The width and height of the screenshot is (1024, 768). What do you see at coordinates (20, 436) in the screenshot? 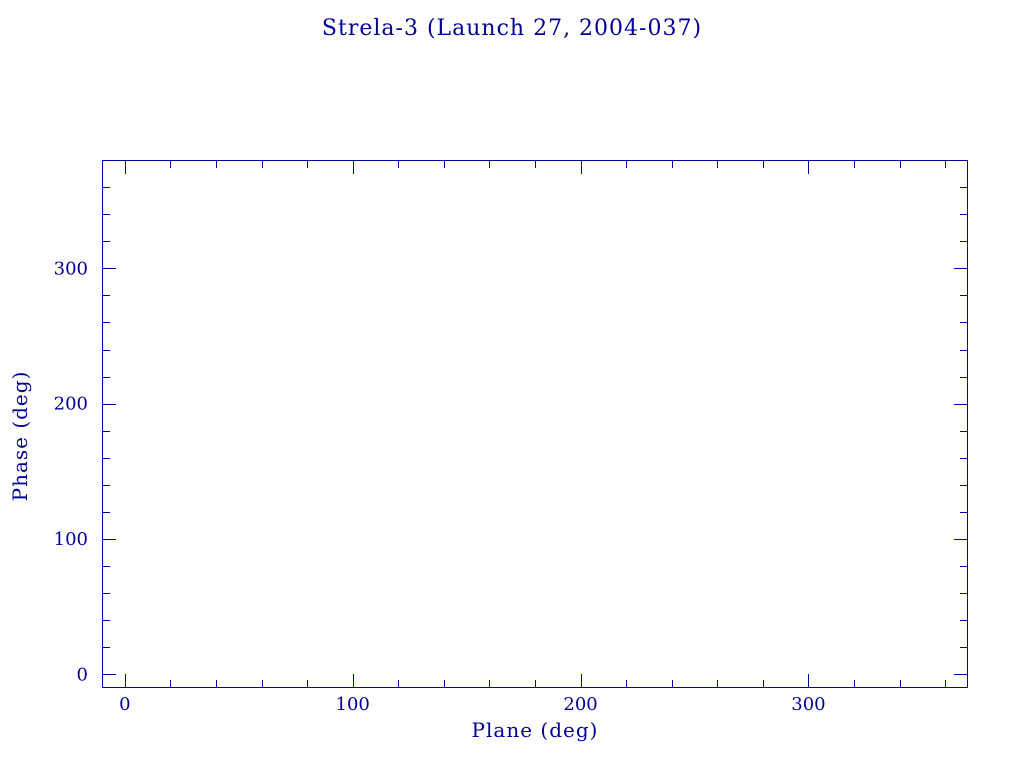
I see `y-axis-label: Phase (deg)` at bounding box center [20, 436].